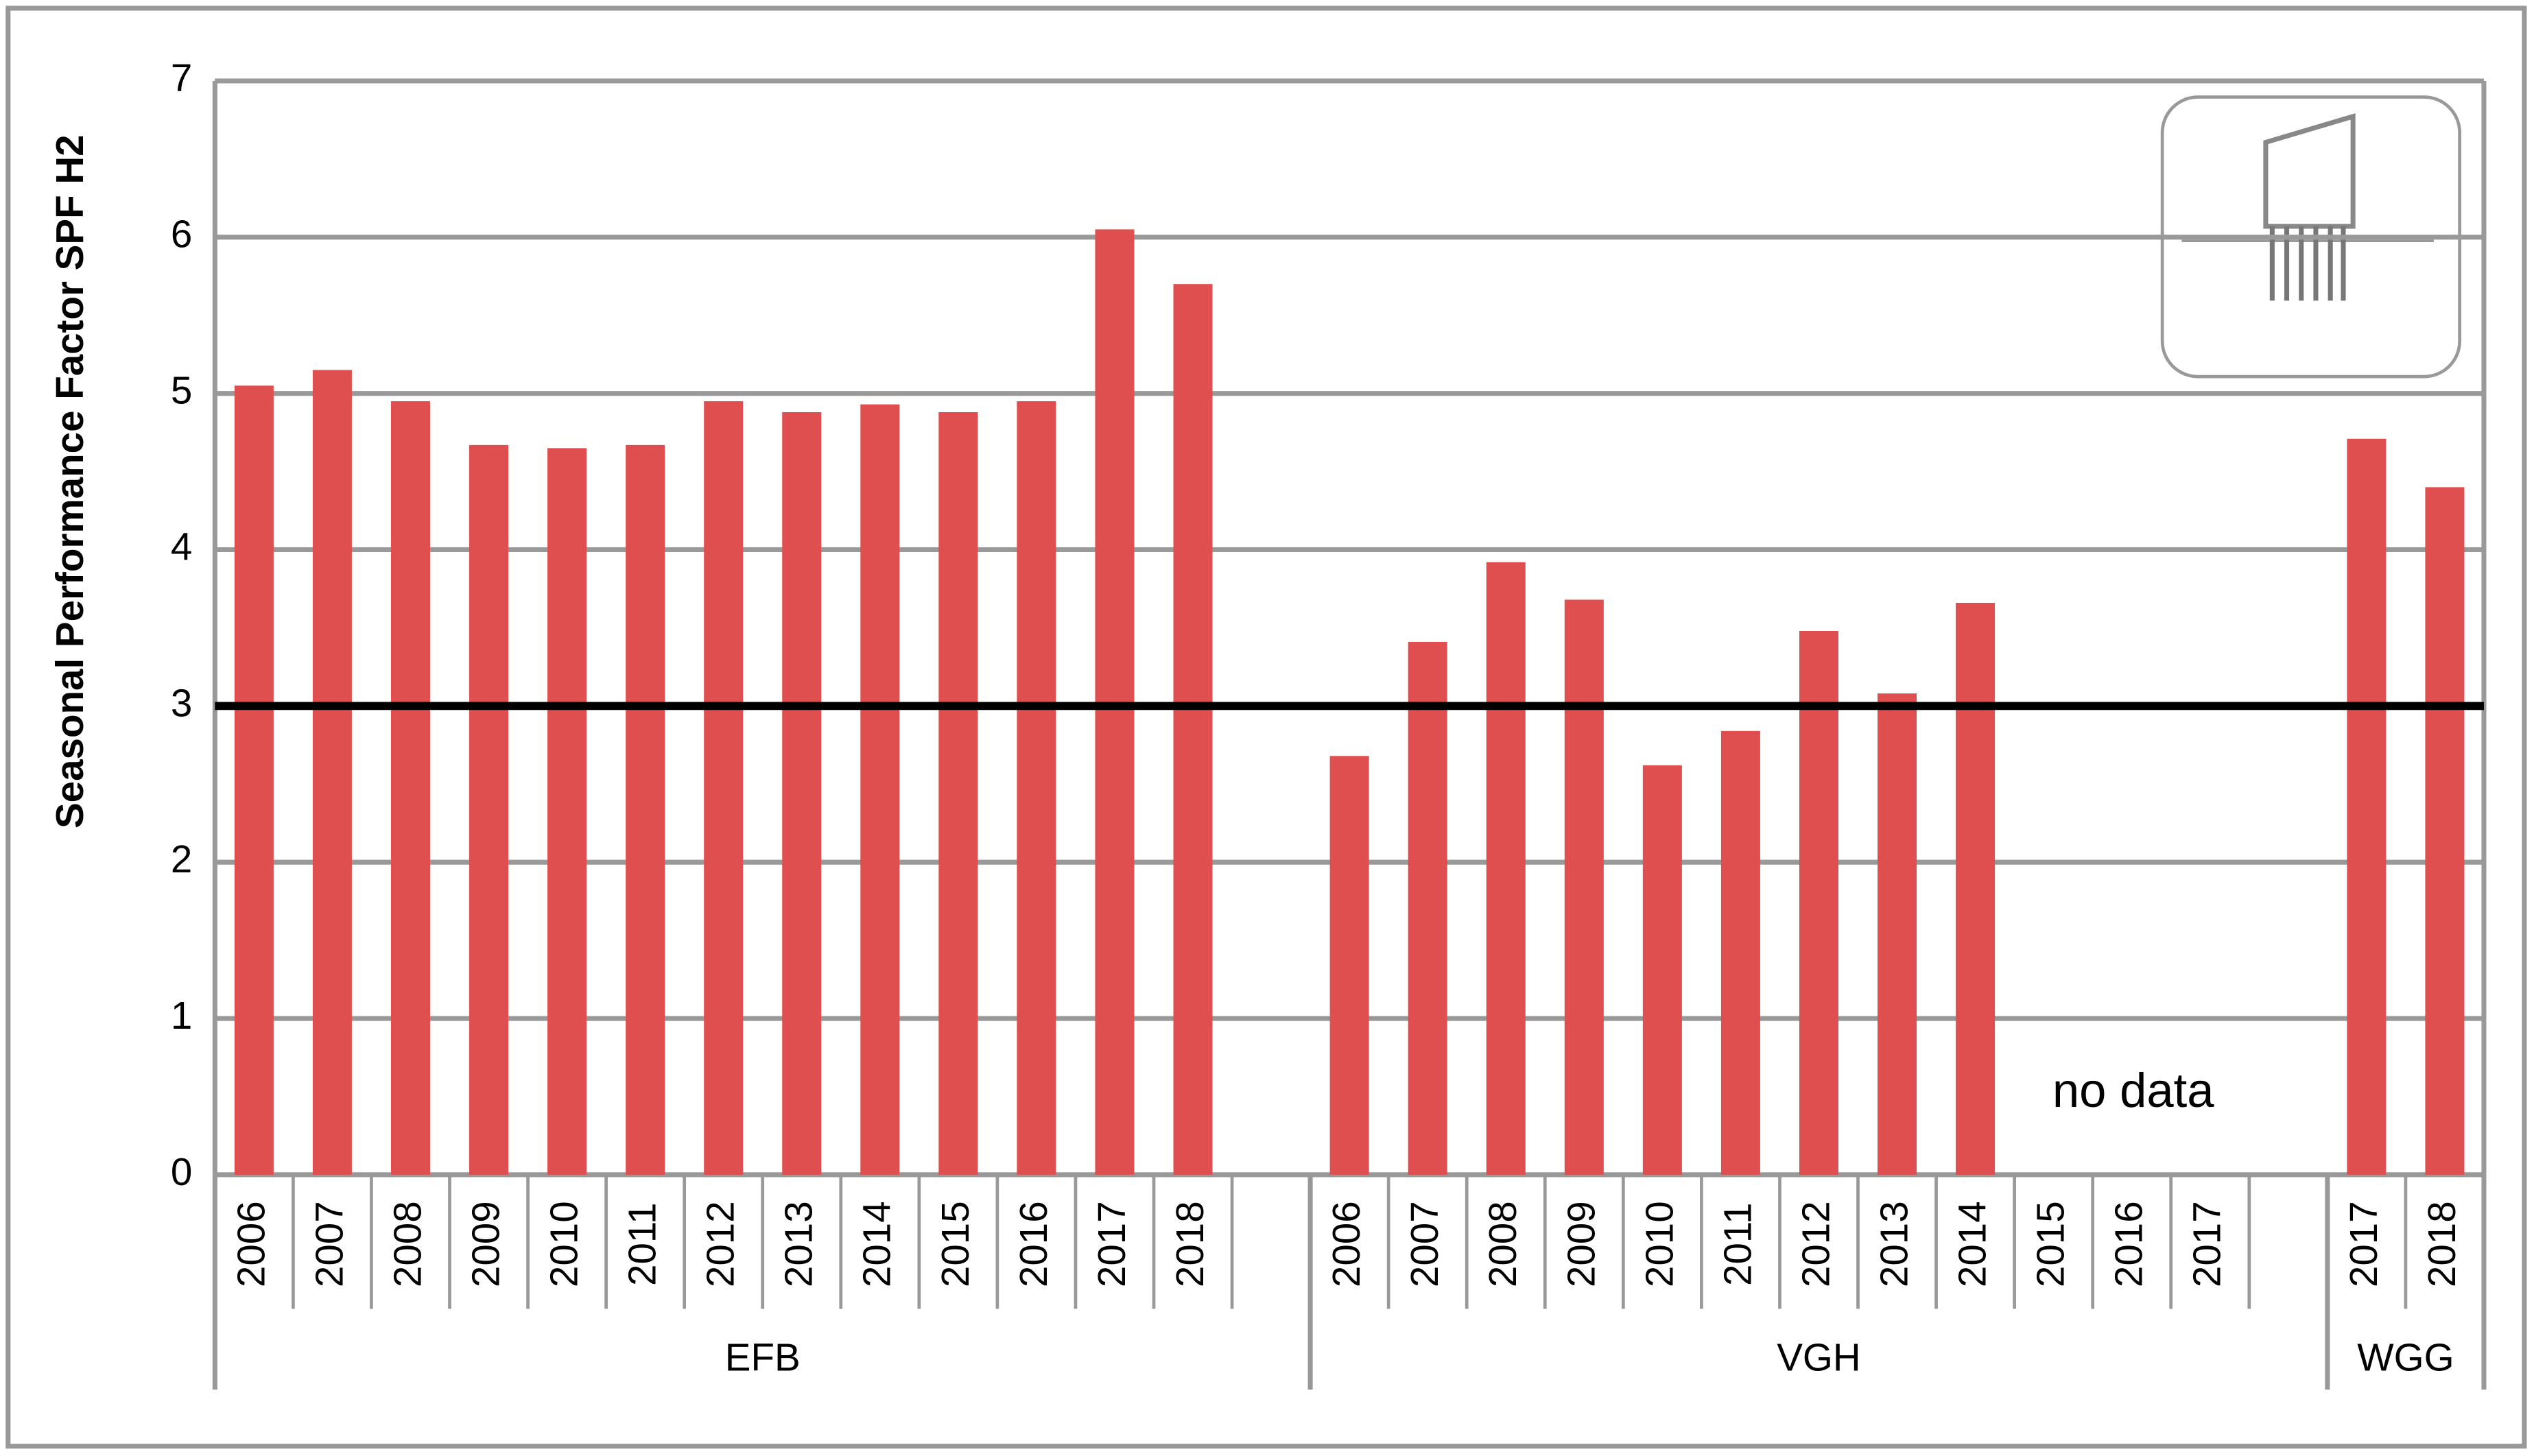 This screenshot has height=1456, width=2534. Describe the element at coordinates (2309, 171) in the screenshot. I see `icon-house` at that location.